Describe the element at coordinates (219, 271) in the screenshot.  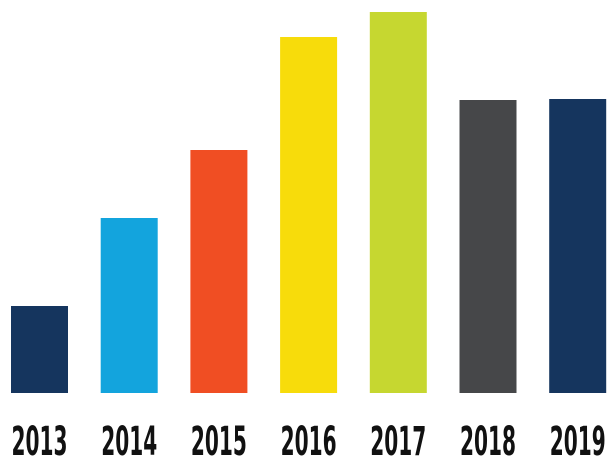
I see `bar-2015` at that location.